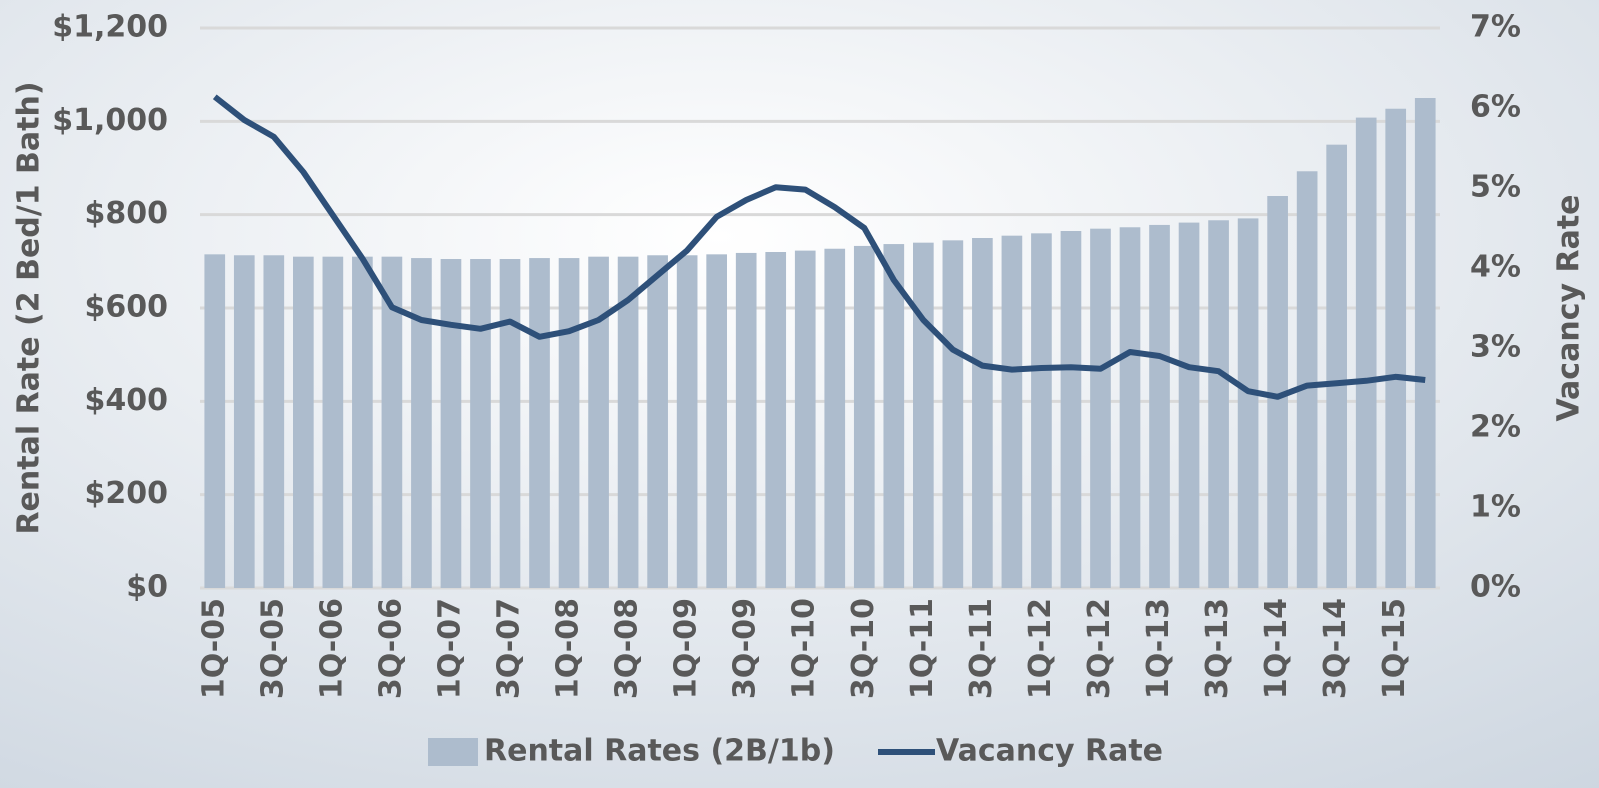  Describe the element at coordinates (686, 648) in the screenshot. I see `x-tick-label: 1Q-09` at that location.